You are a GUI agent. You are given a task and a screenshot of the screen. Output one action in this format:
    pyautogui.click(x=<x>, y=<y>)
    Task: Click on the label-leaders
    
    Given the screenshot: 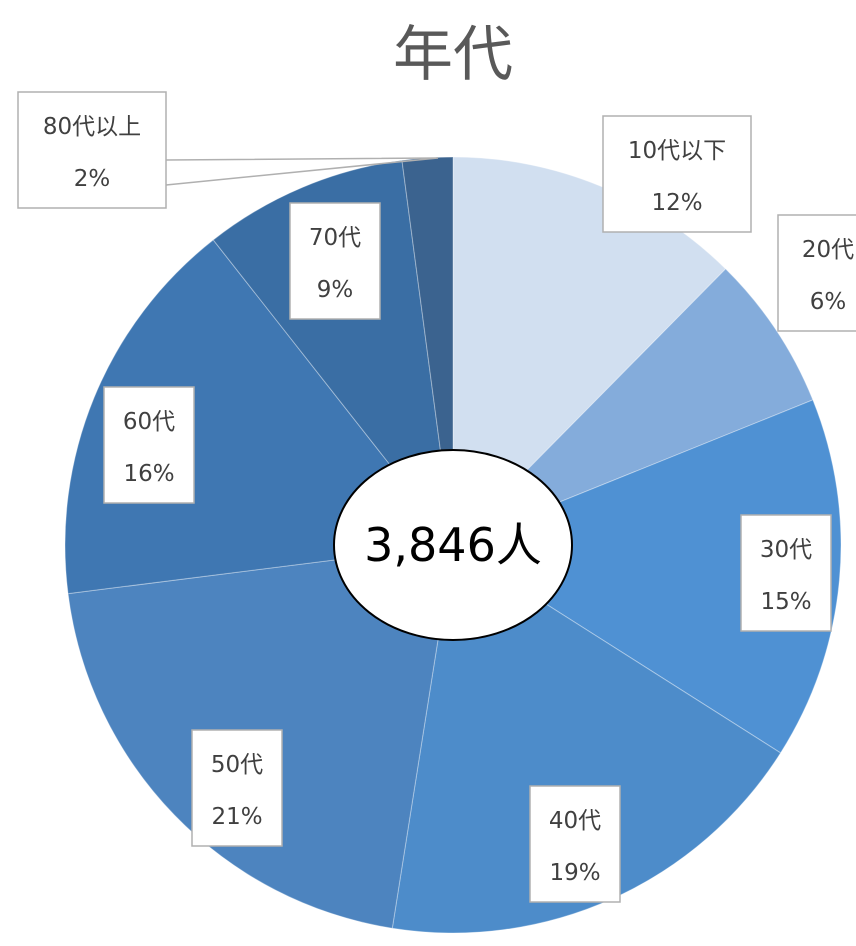 What is the action you would take?
    pyautogui.click(x=302, y=171)
    